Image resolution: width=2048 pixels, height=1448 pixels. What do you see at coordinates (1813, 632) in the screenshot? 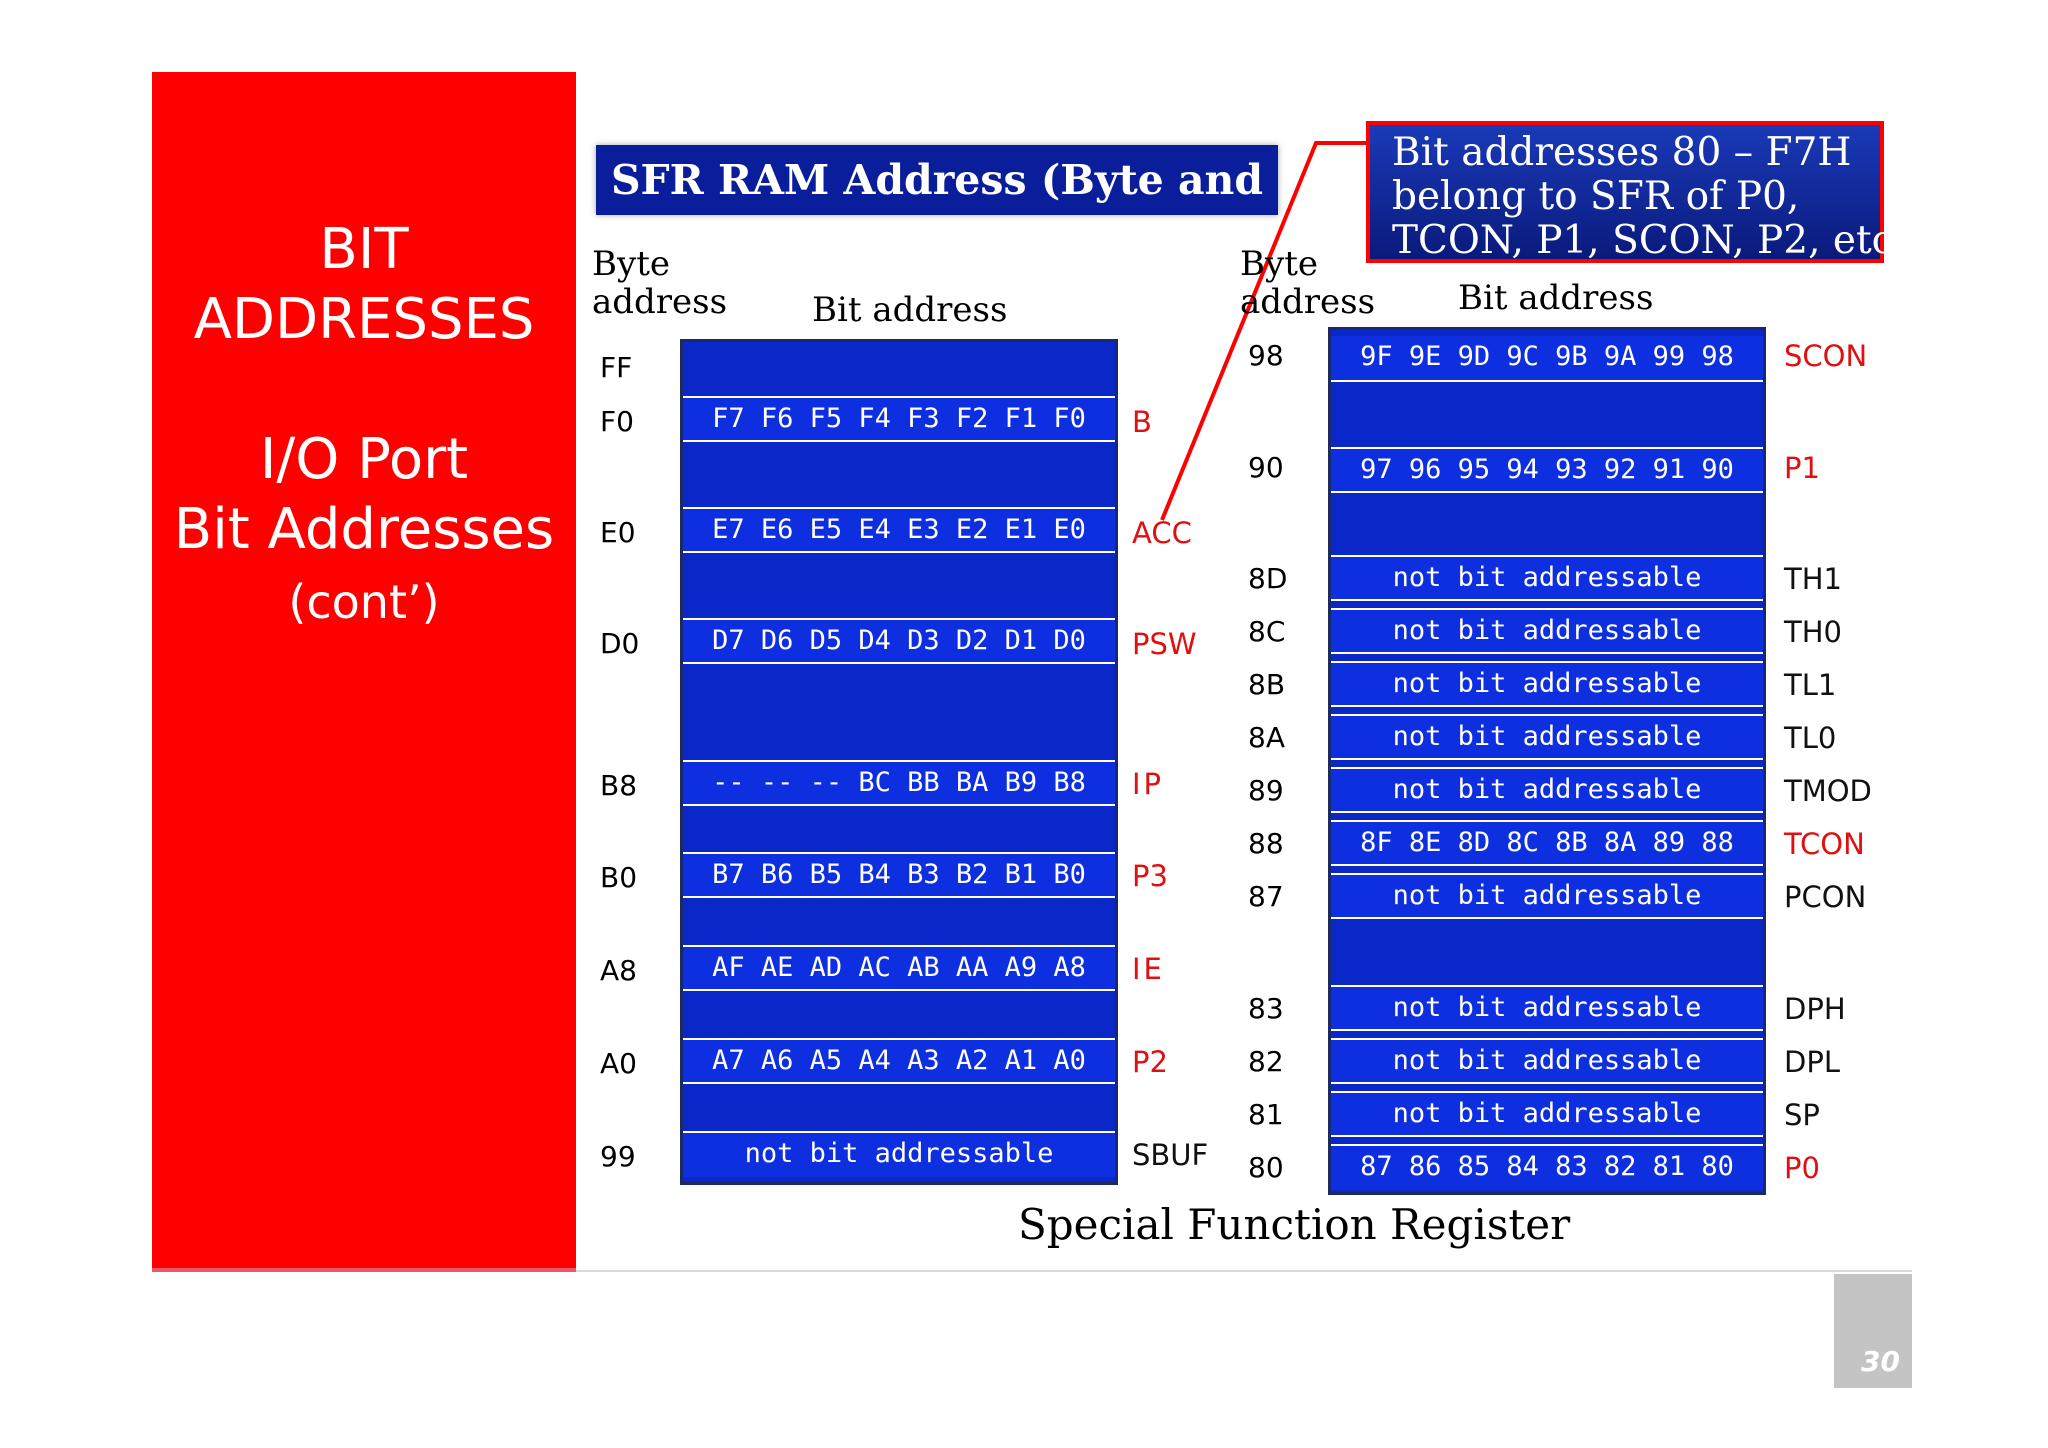
I see `right-label-th0: TH0` at bounding box center [1813, 632].